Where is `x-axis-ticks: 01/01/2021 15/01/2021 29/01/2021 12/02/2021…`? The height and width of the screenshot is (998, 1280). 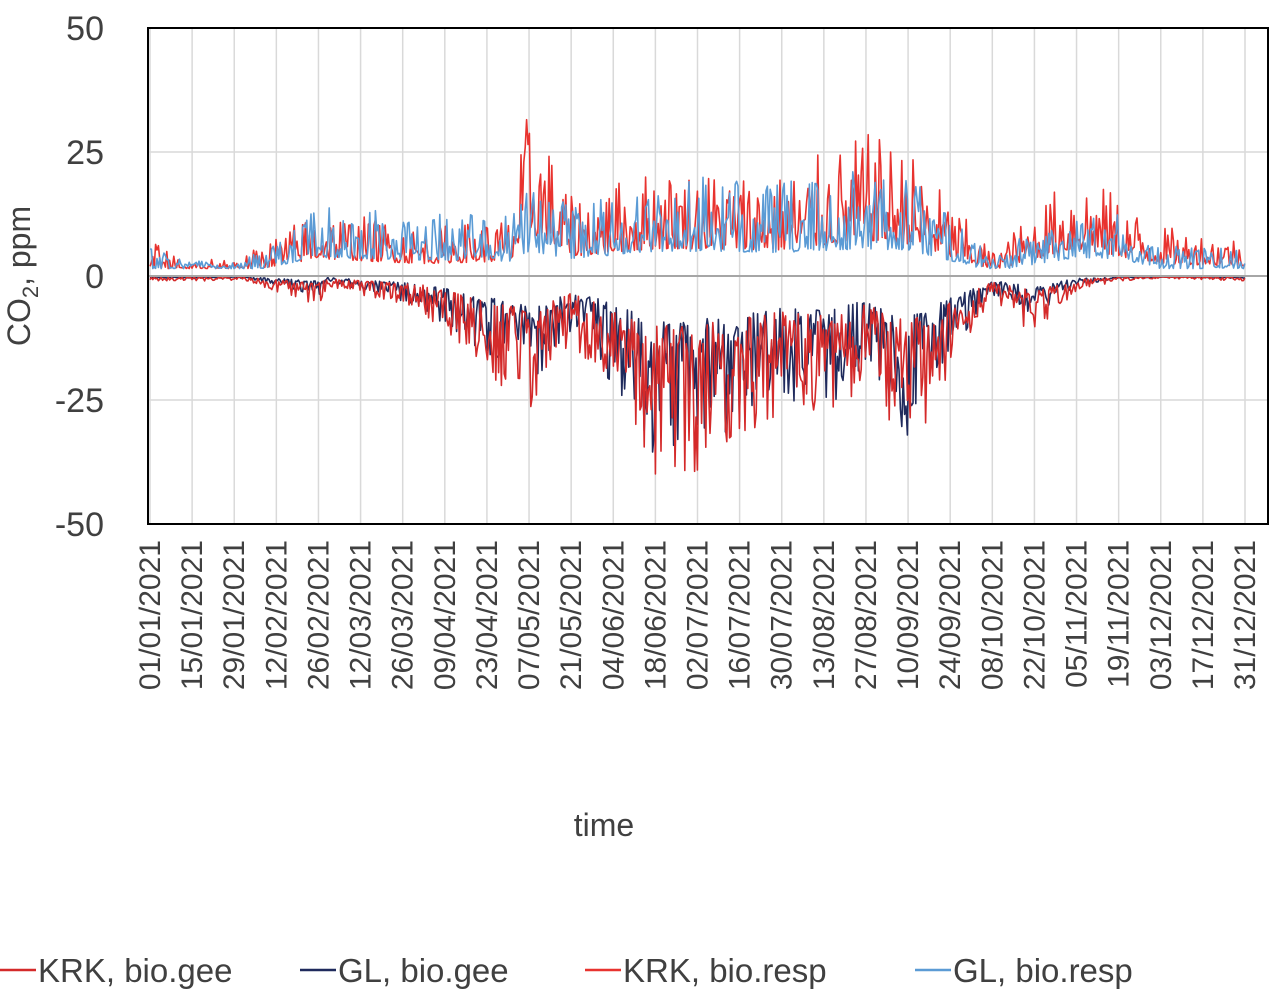 x-axis-ticks: 01/01/2021 15/01/2021 29/01/2021 12/02/2021… is located at coordinates (698, 615).